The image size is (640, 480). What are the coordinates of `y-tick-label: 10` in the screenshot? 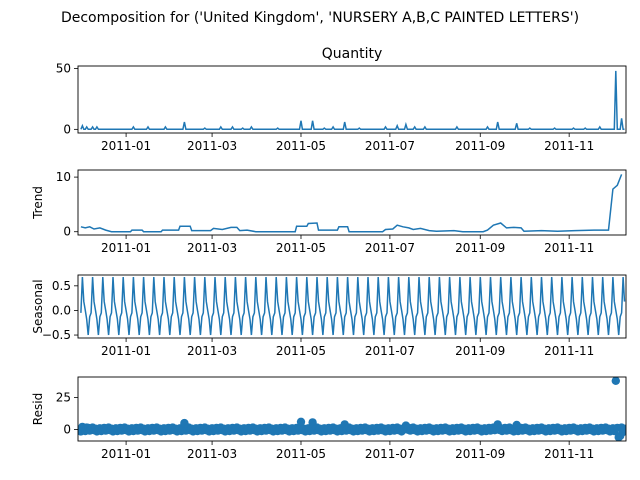 It's located at (63, 177).